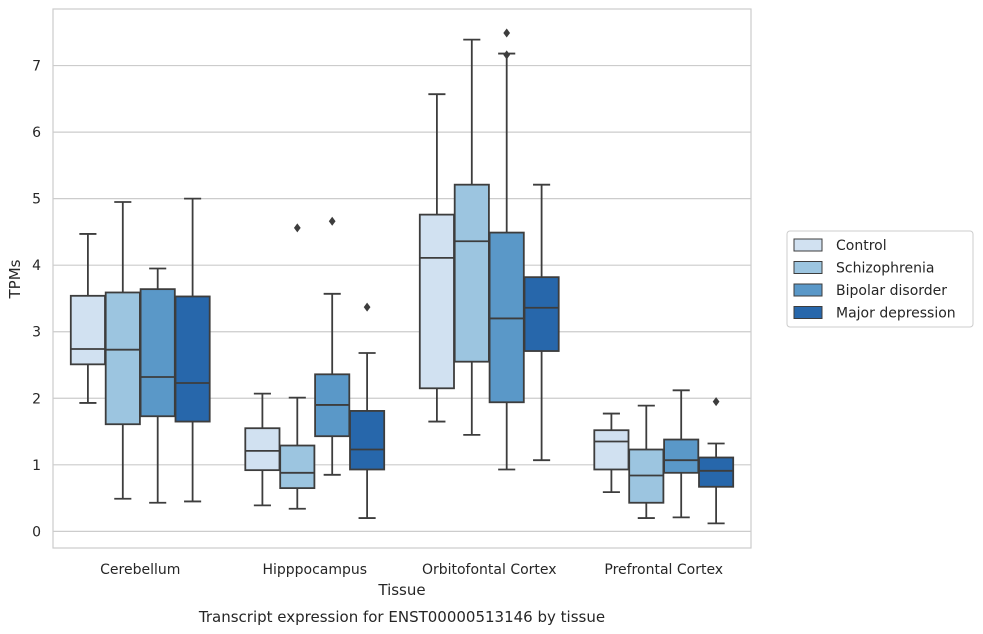  I want to click on box-prefrontal-cortex-bipolar-disorder, so click(681, 454).